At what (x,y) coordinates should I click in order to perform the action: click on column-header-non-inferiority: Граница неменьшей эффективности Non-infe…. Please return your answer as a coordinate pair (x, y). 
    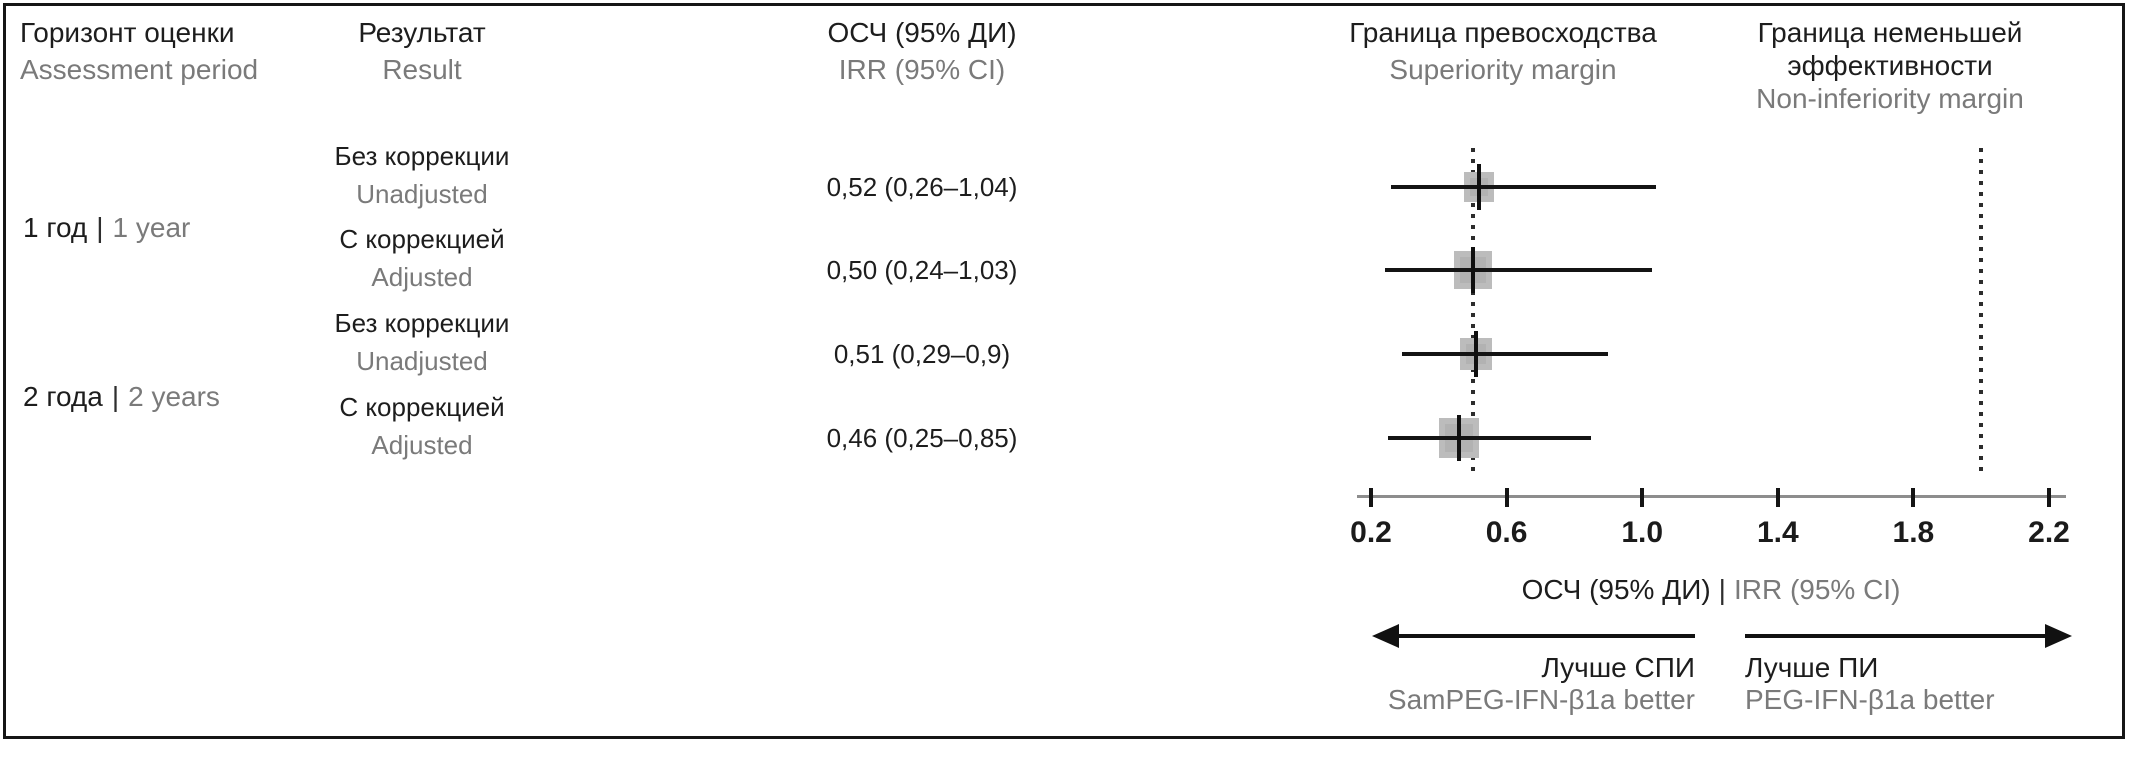
    Looking at the image, I should click on (1890, 65).